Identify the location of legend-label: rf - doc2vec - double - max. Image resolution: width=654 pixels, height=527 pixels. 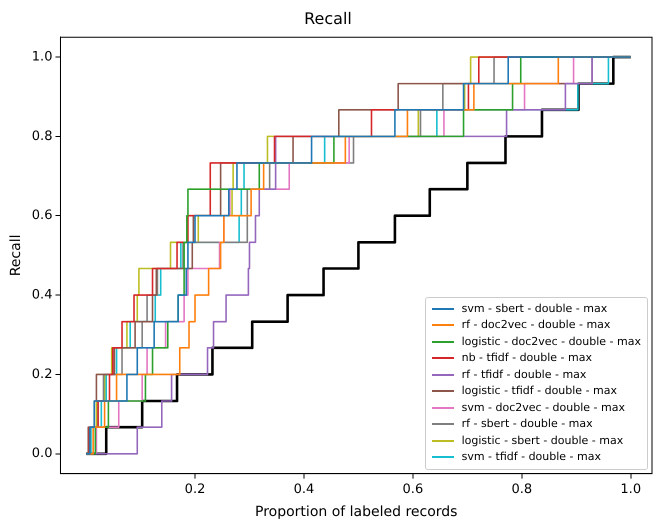
(536, 325).